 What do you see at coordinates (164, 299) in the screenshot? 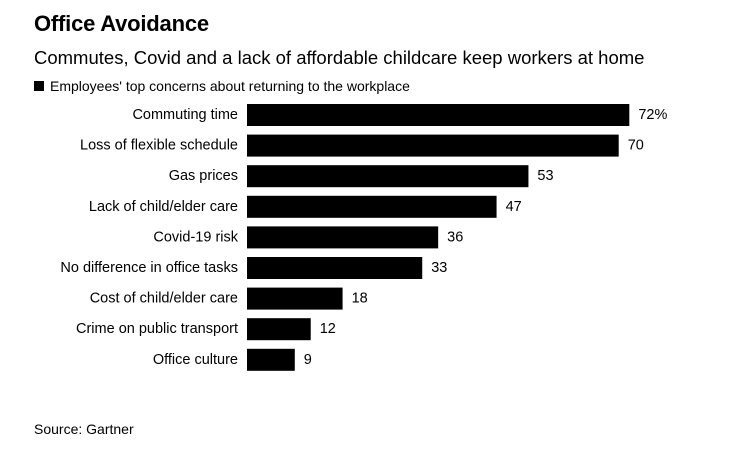
I see `category-label: Cost of child/elder care` at bounding box center [164, 299].